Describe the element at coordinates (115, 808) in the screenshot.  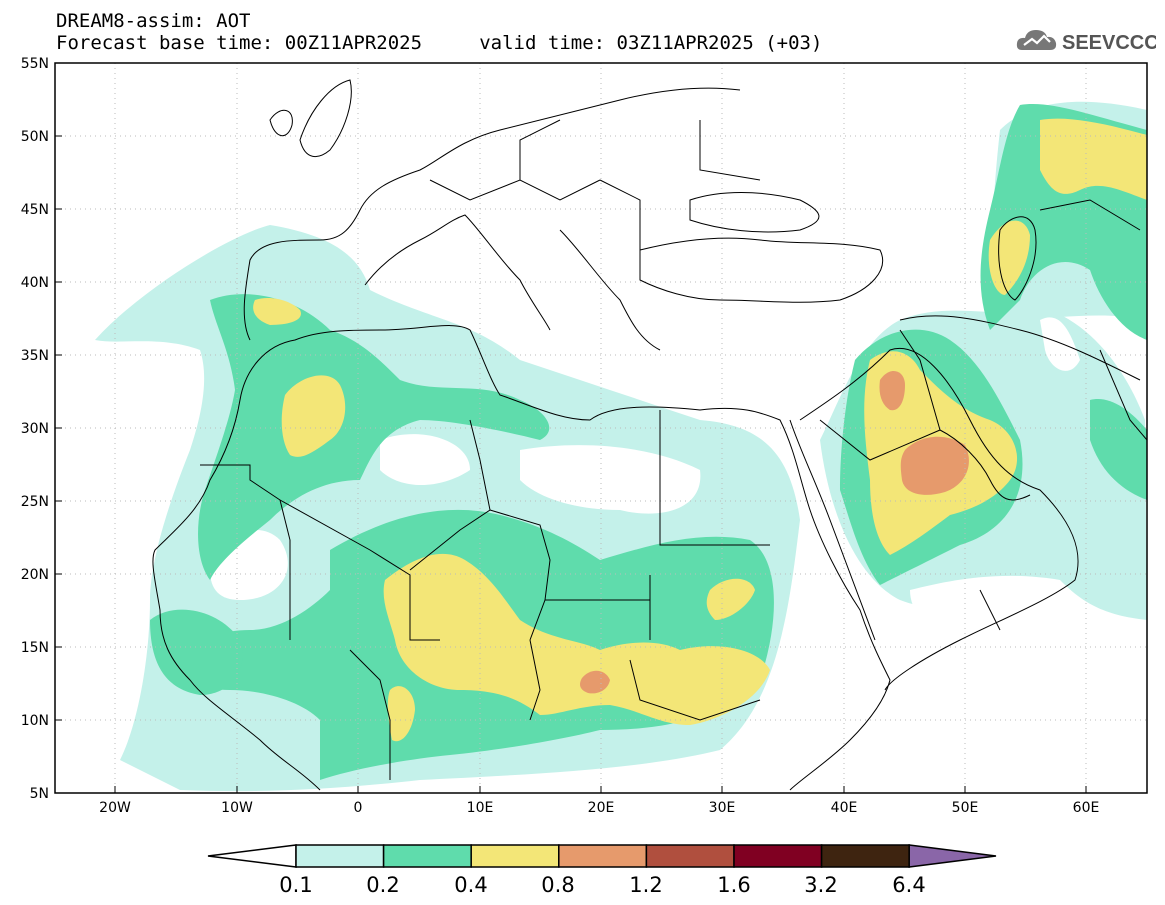
I see `lon-tick-label: 20W` at that location.